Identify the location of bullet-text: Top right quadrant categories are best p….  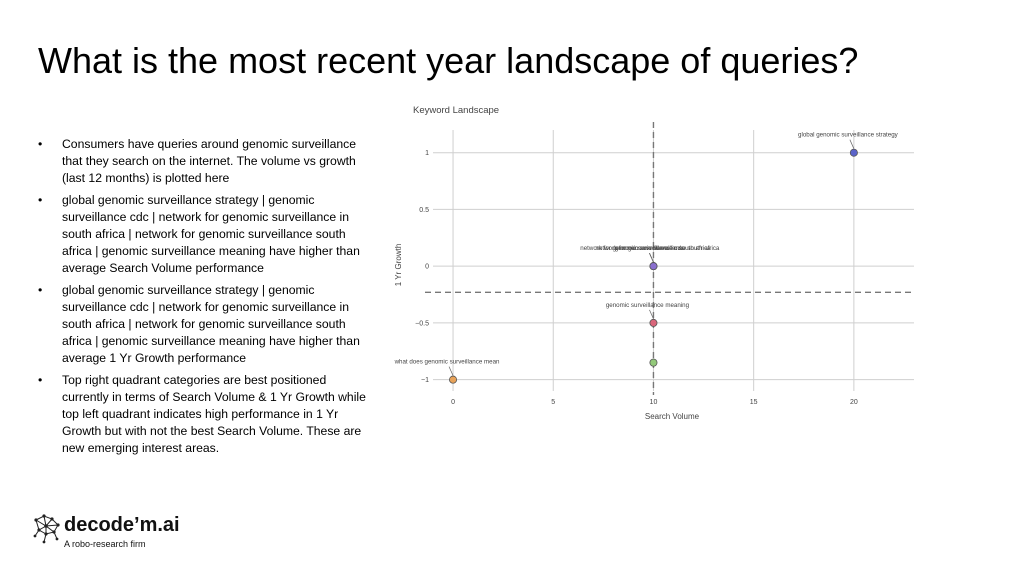
(214, 414).